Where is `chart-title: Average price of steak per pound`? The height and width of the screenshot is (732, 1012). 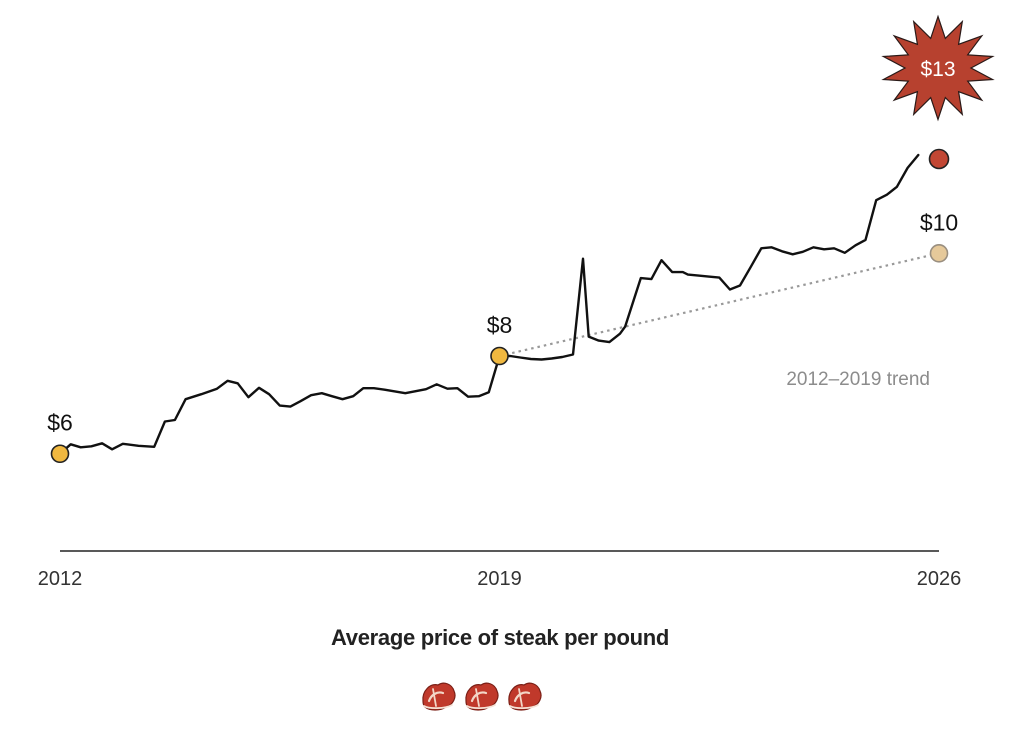 chart-title: Average price of steak per pound is located at coordinates (500, 637).